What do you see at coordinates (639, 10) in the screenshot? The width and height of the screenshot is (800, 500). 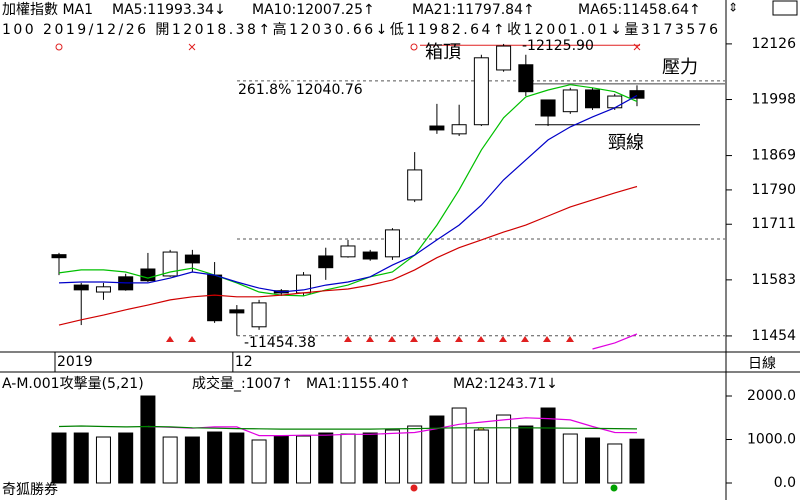 I see `legend-entry: MA65:11458.64↑` at bounding box center [639, 10].